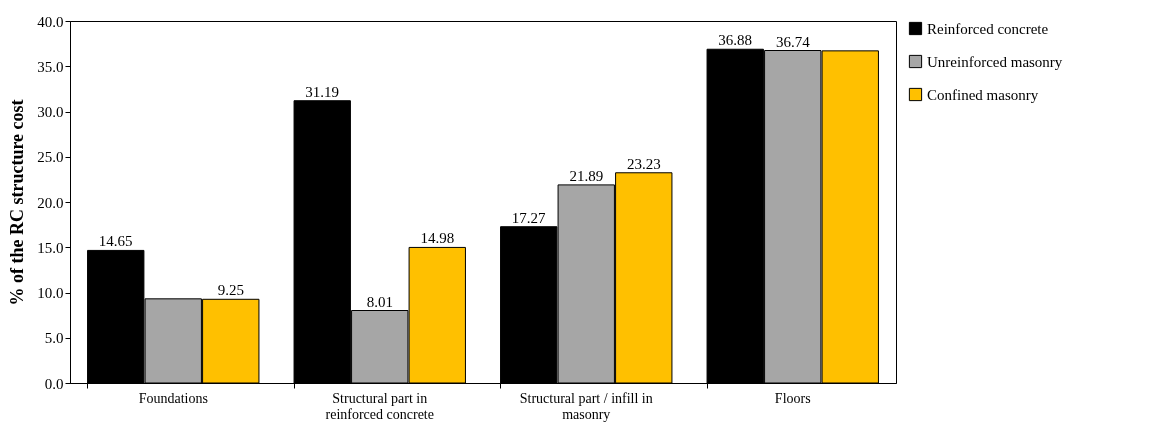 This screenshot has width=1163, height=422. Describe the element at coordinates (379, 406) in the screenshot. I see `x-tick-label: Structural part in reinforced concrete` at that location.